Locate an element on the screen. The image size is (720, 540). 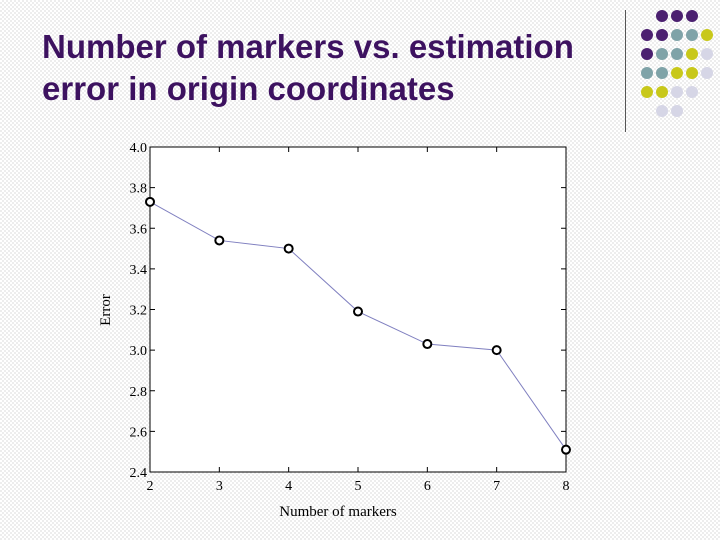
x-tick-label: 5 is located at coordinates (358, 486).